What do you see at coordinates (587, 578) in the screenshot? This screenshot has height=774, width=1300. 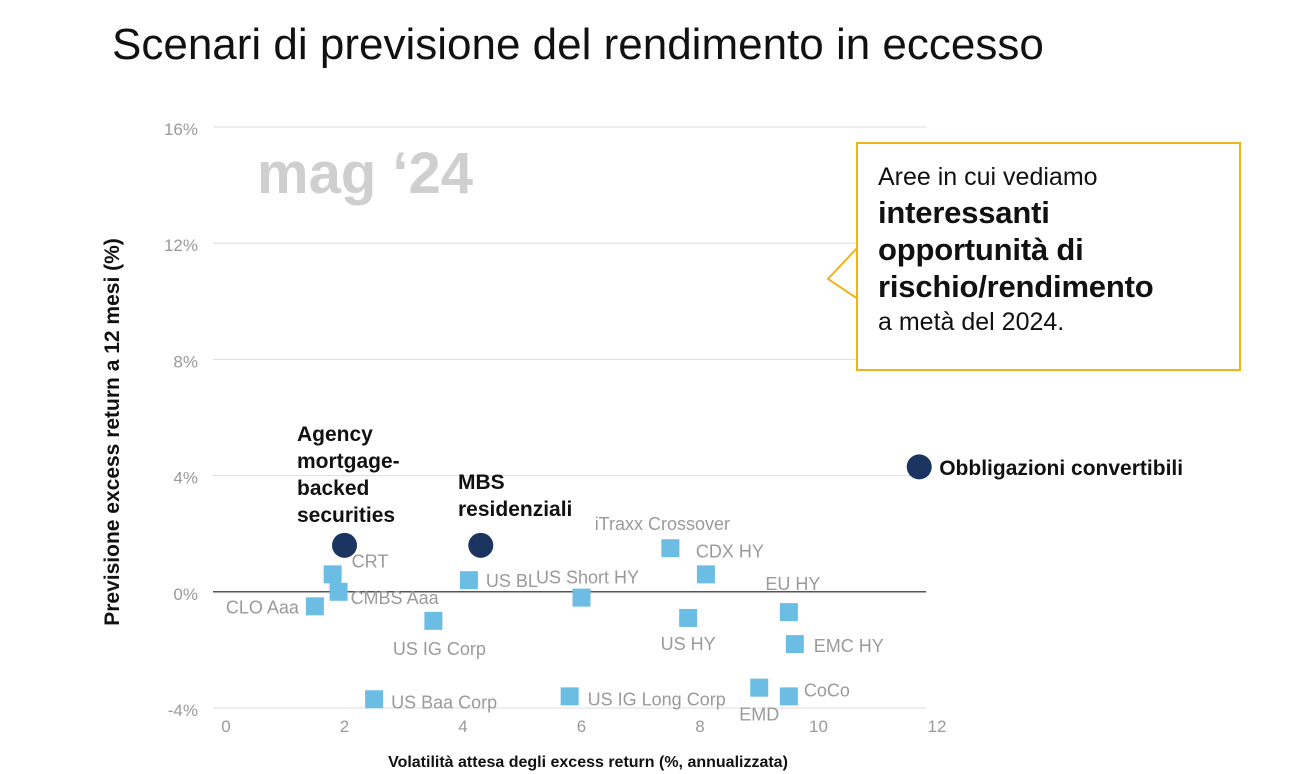 I see `label-us-short-hy: US Short HY` at bounding box center [587, 578].